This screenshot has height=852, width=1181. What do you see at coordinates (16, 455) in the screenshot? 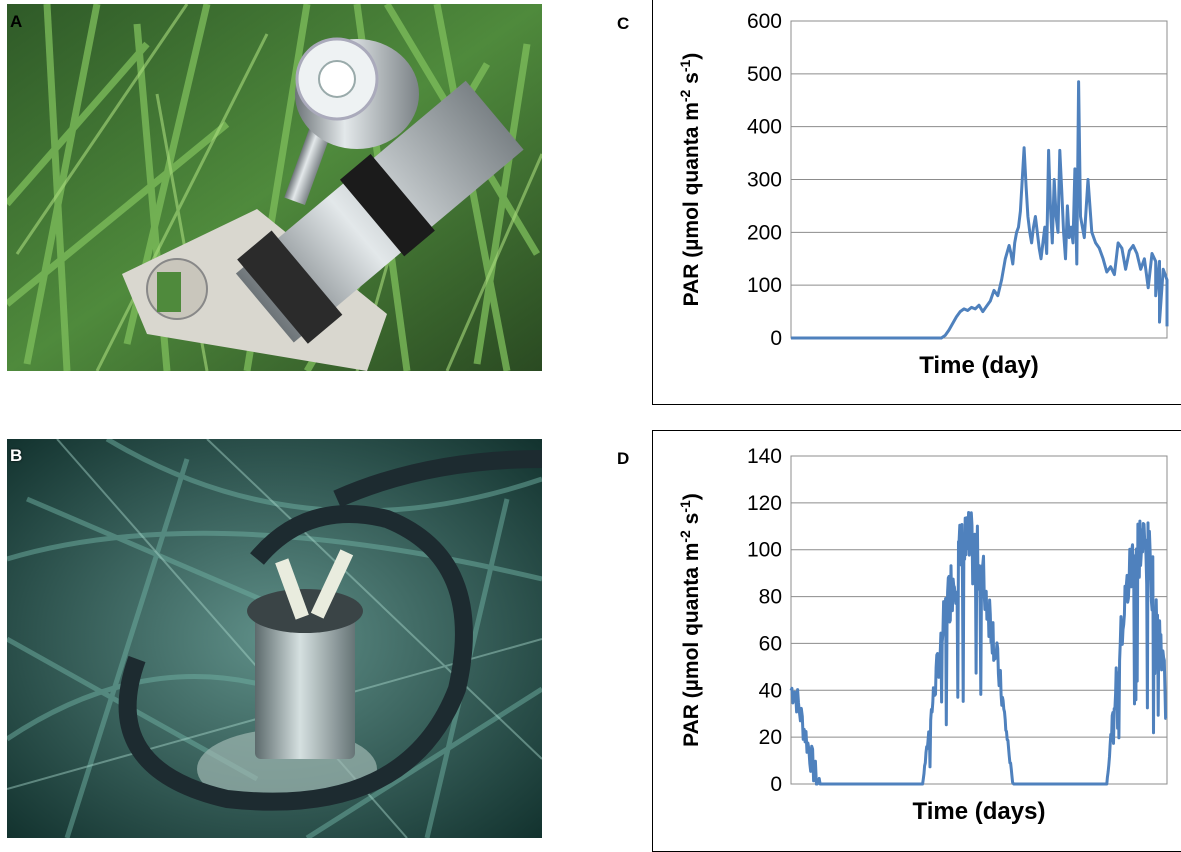
I see `panel-label-b: B` at bounding box center [16, 455].